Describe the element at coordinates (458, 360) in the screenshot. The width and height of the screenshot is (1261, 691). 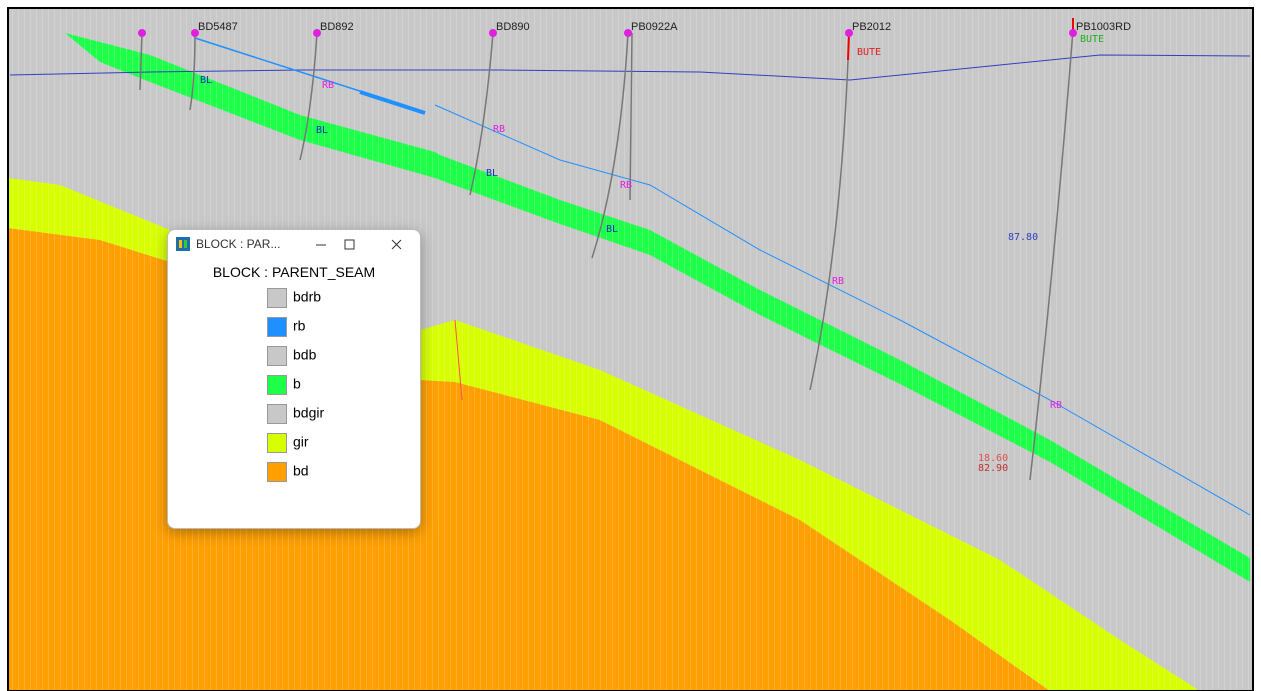
I see `fault` at that location.